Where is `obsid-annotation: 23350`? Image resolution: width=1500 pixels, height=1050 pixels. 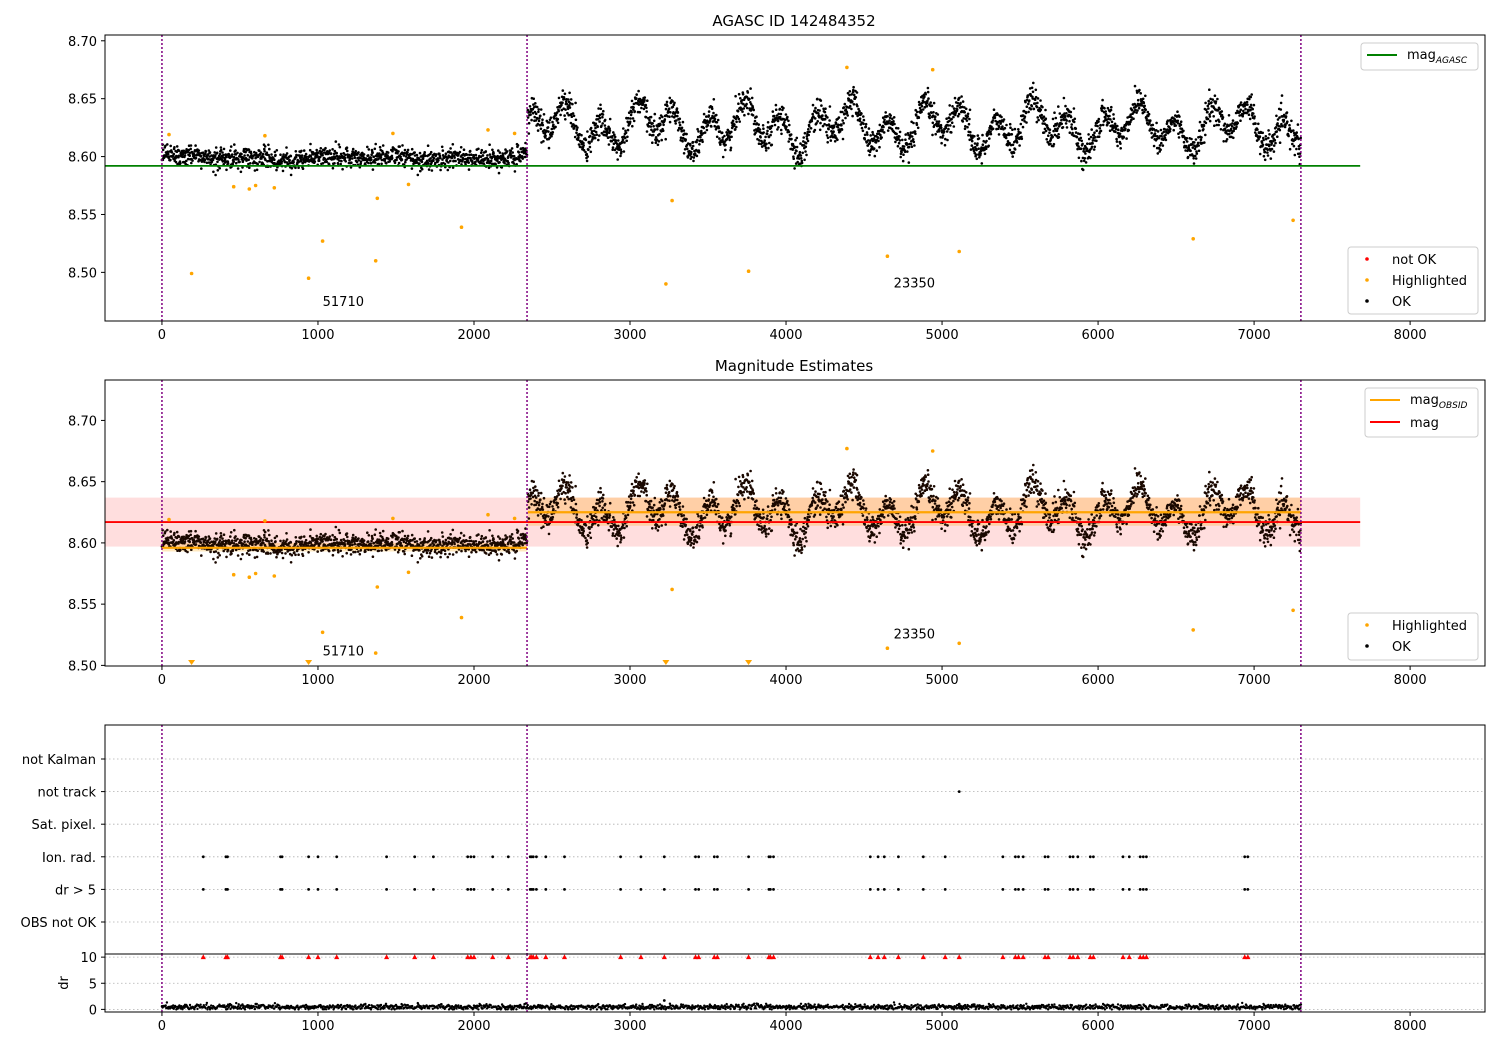
obsid-annotation: 23350 is located at coordinates (914, 283).